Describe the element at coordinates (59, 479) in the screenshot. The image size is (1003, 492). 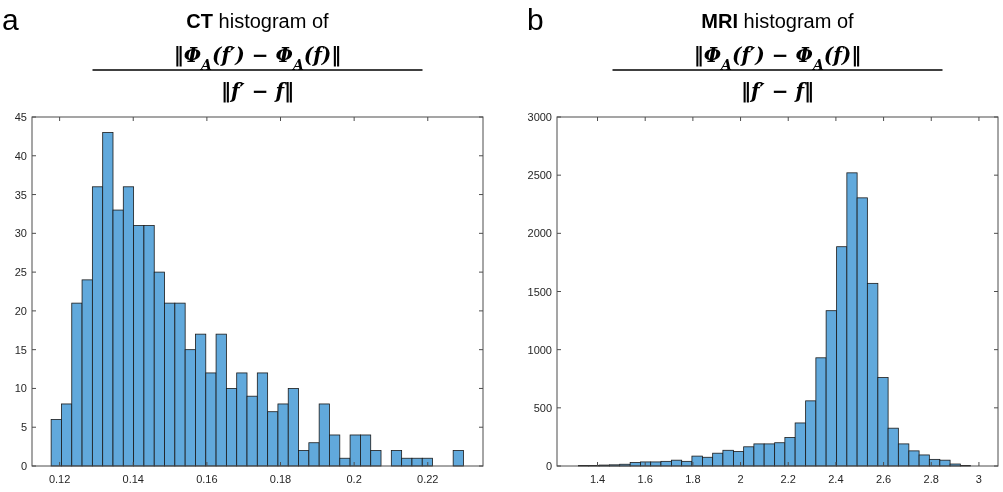
I see `x-tick-label: 0.12` at that location.